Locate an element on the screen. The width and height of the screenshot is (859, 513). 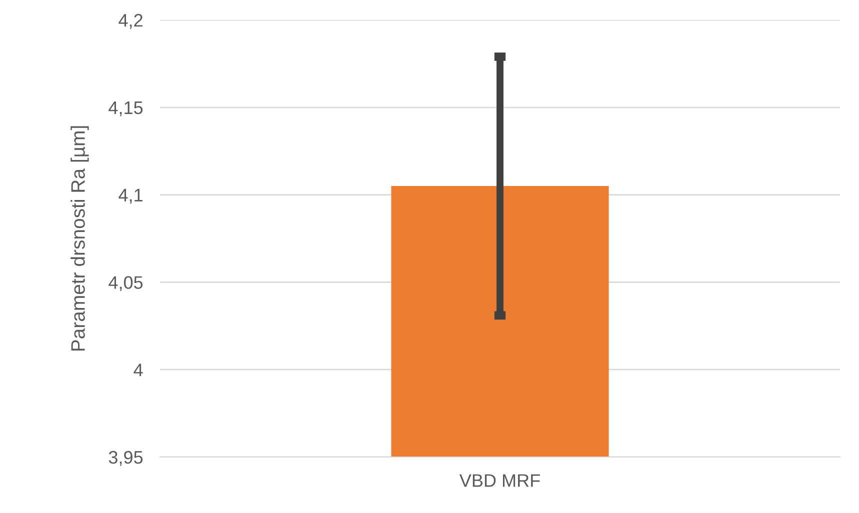
y-tick-label: 4,05 is located at coordinates (125, 284).